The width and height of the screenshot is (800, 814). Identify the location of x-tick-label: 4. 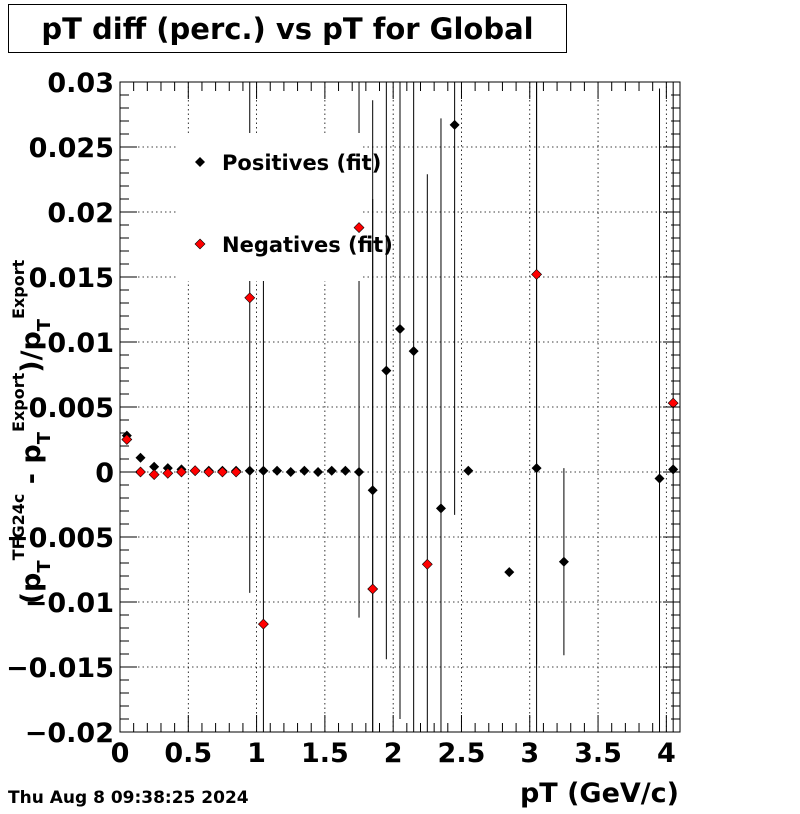
(666, 753).